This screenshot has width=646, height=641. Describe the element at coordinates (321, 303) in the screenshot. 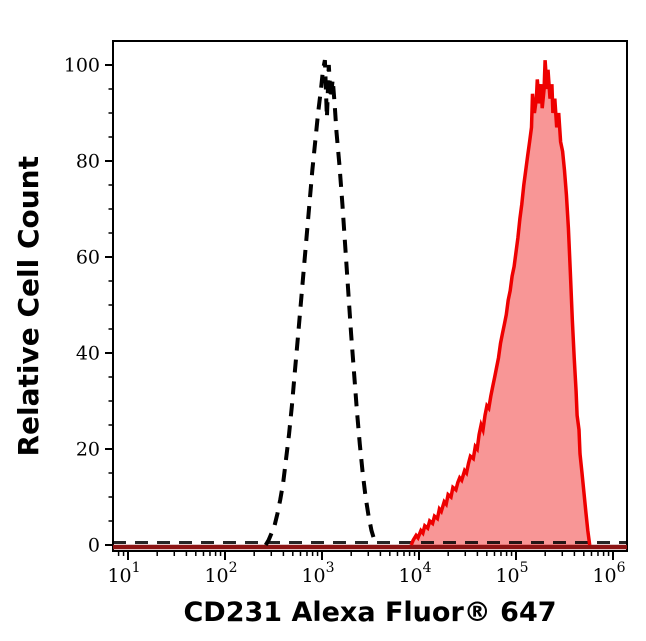

I see `control-series-curve` at that location.